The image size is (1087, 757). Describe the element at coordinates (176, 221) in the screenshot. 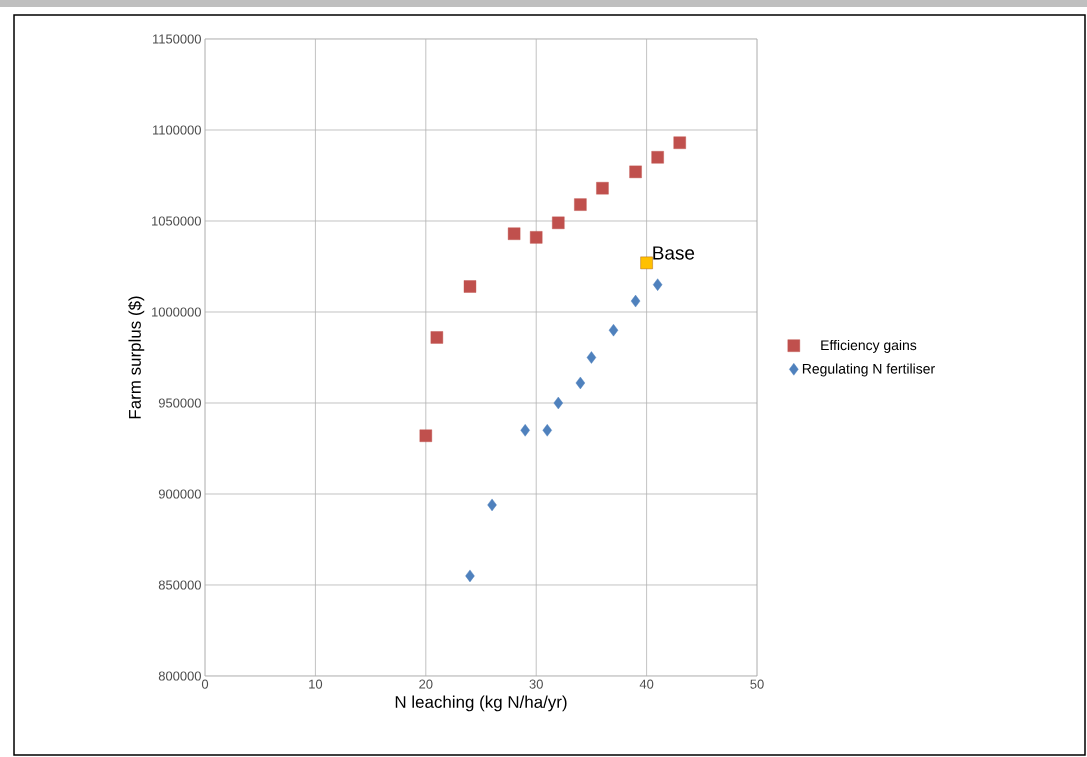

I see `y-tick-label: 1050000` at that location.